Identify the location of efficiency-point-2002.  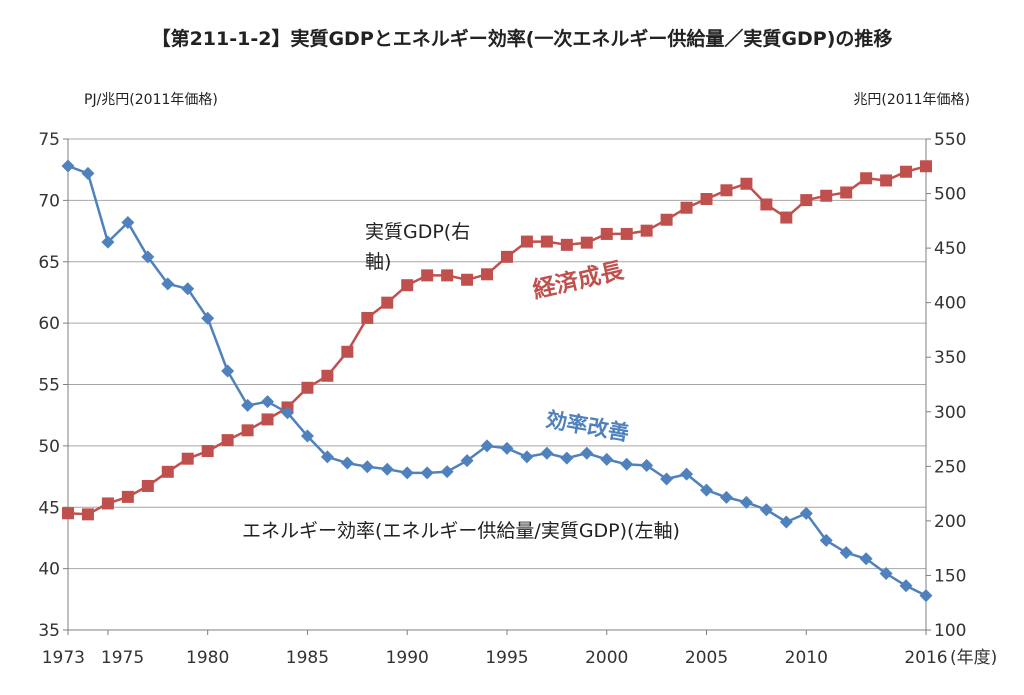
(647, 466).